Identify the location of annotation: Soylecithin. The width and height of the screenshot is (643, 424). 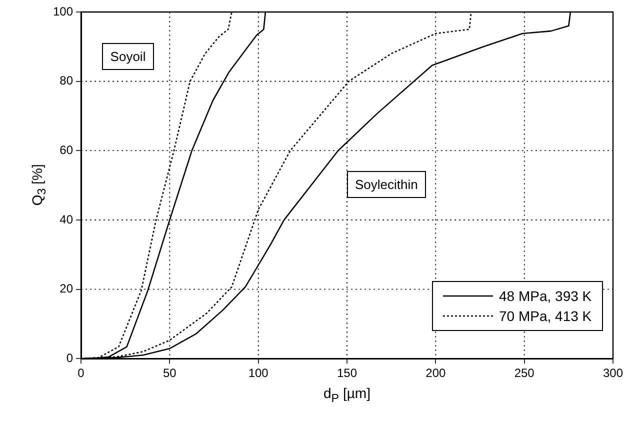
(386, 184).